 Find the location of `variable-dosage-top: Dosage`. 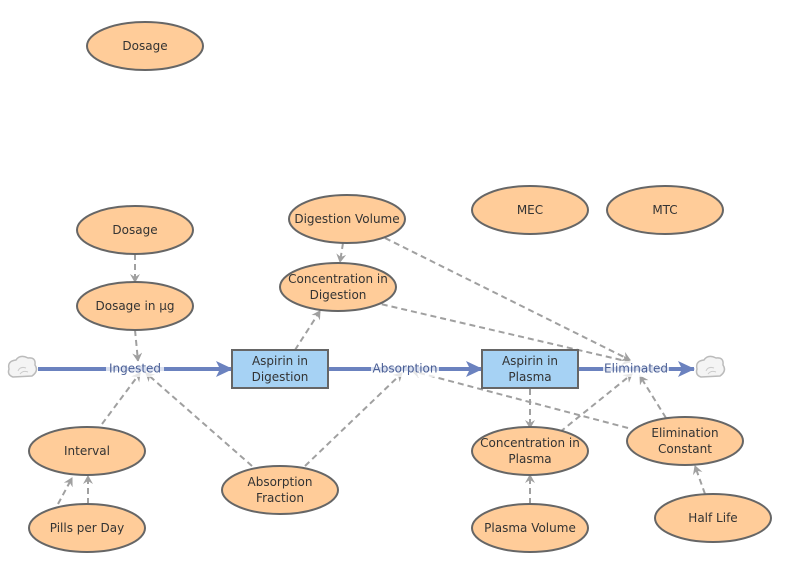

variable-dosage-top: Dosage is located at coordinates (145, 46).